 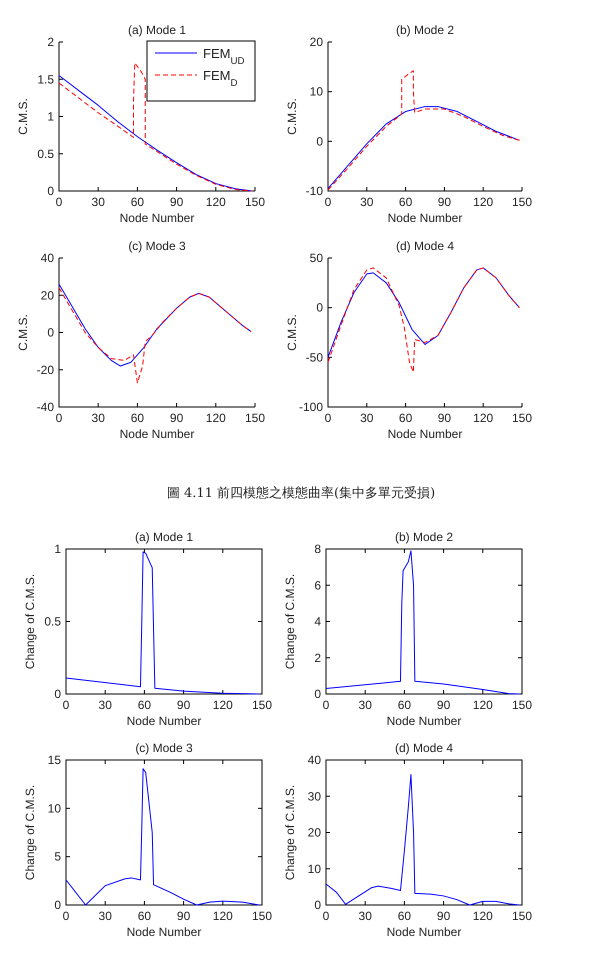 I want to click on y-tick-label: 4, so click(x=318, y=621).